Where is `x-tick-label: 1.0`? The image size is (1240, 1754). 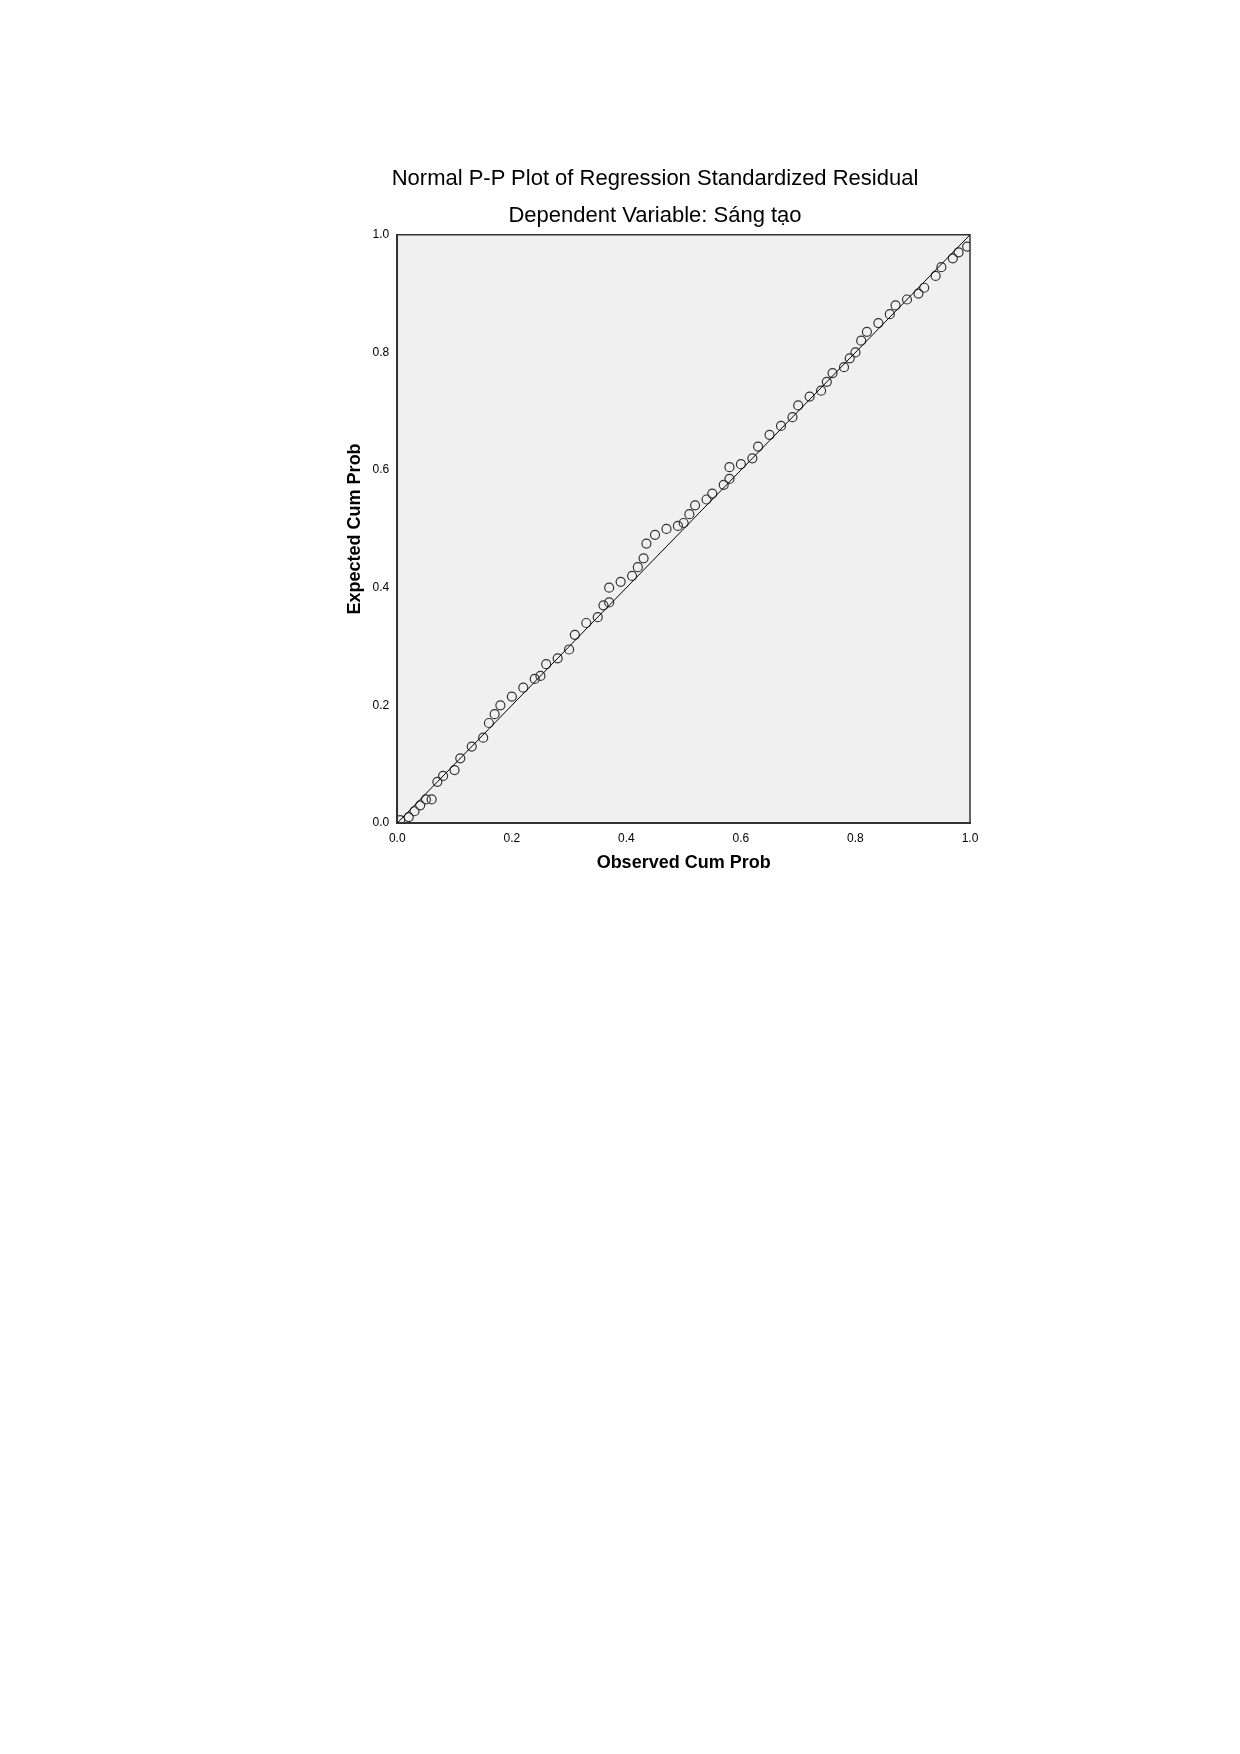 x-tick-label: 1.0 is located at coordinates (970, 837).